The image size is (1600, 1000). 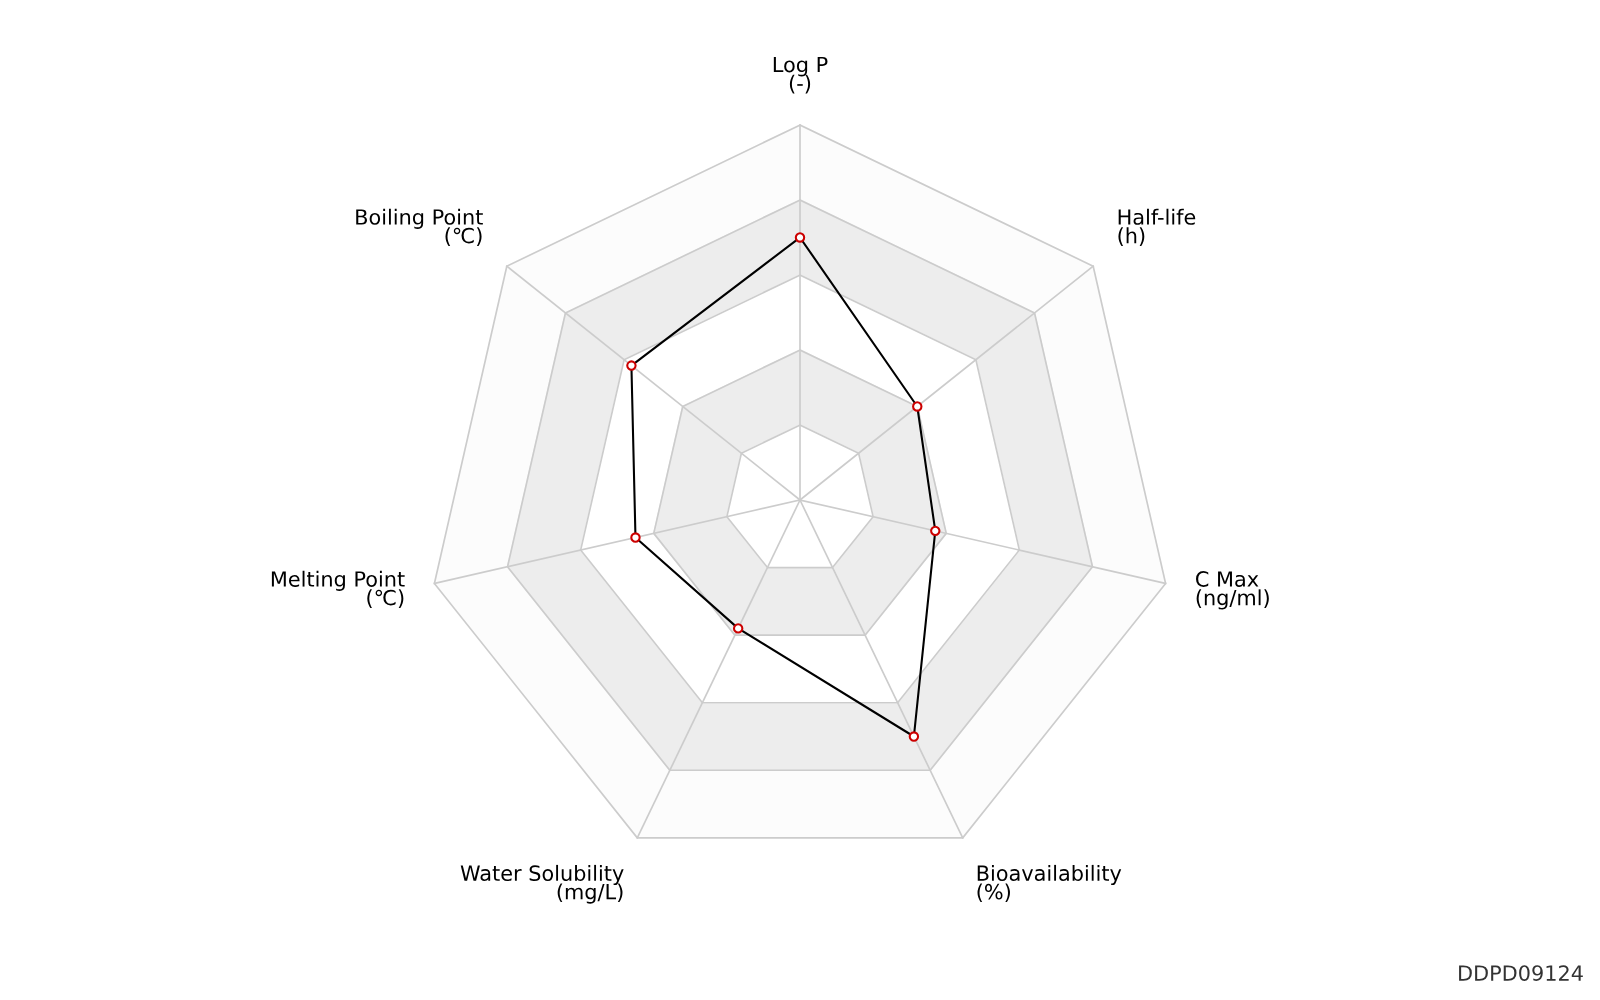 What do you see at coordinates (338, 589) in the screenshot?
I see `spoke-label: Melting Point (℃)` at bounding box center [338, 589].